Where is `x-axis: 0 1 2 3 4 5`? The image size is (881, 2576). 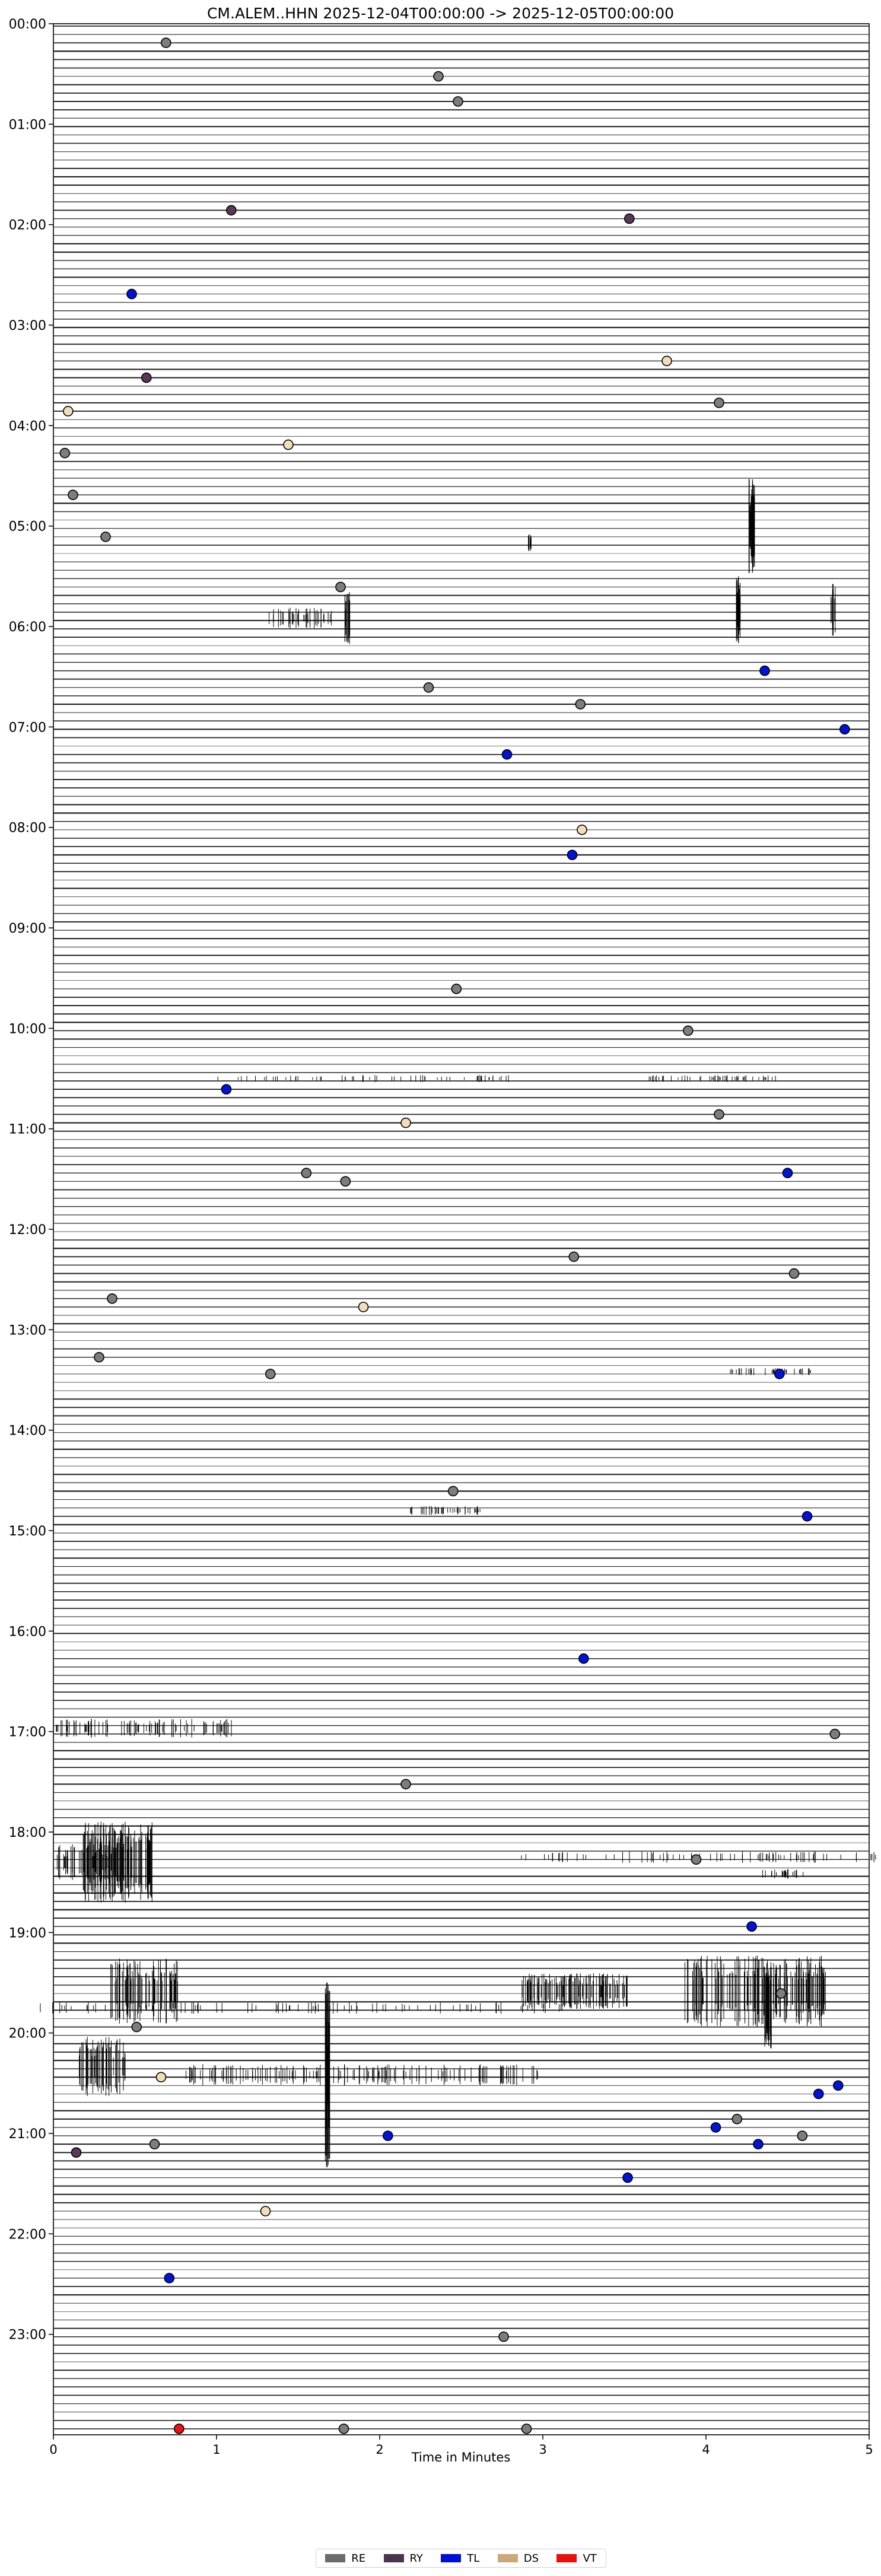
x-axis: 0 1 2 3 4 5 is located at coordinates (461, 2446).